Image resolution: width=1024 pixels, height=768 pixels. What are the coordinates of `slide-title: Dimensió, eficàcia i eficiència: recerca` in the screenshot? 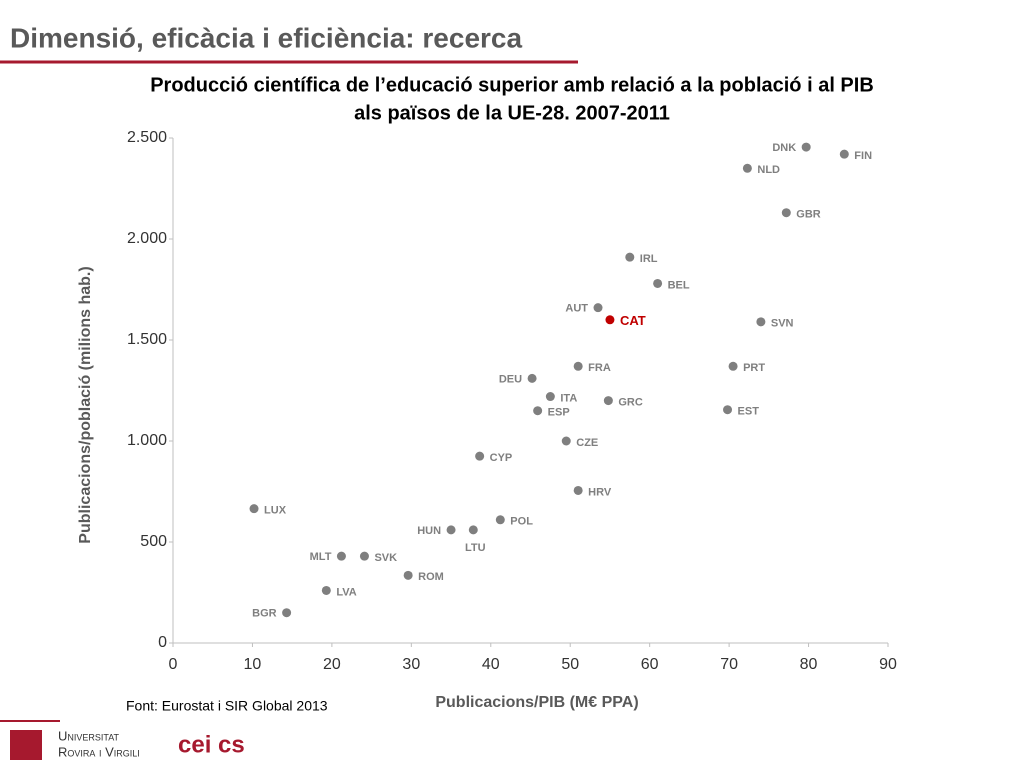 It's located at (266, 37).